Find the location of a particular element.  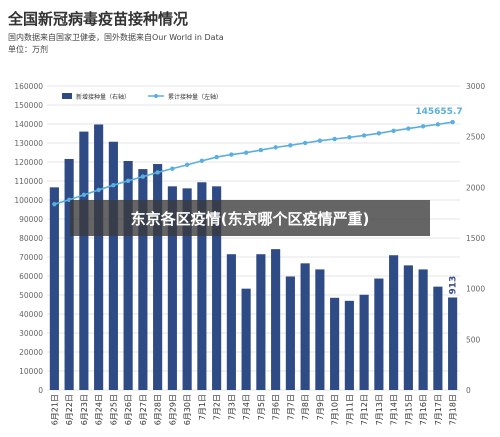

x-tick-label: 7月12日 is located at coordinates (364, 409).